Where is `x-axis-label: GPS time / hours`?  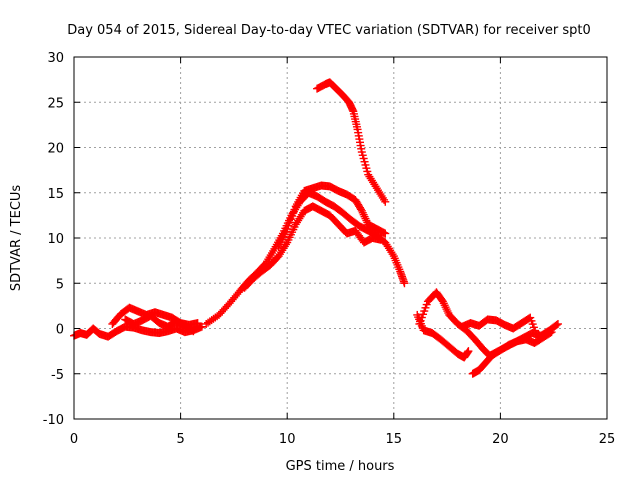 x-axis-label: GPS time / hours is located at coordinates (340, 466).